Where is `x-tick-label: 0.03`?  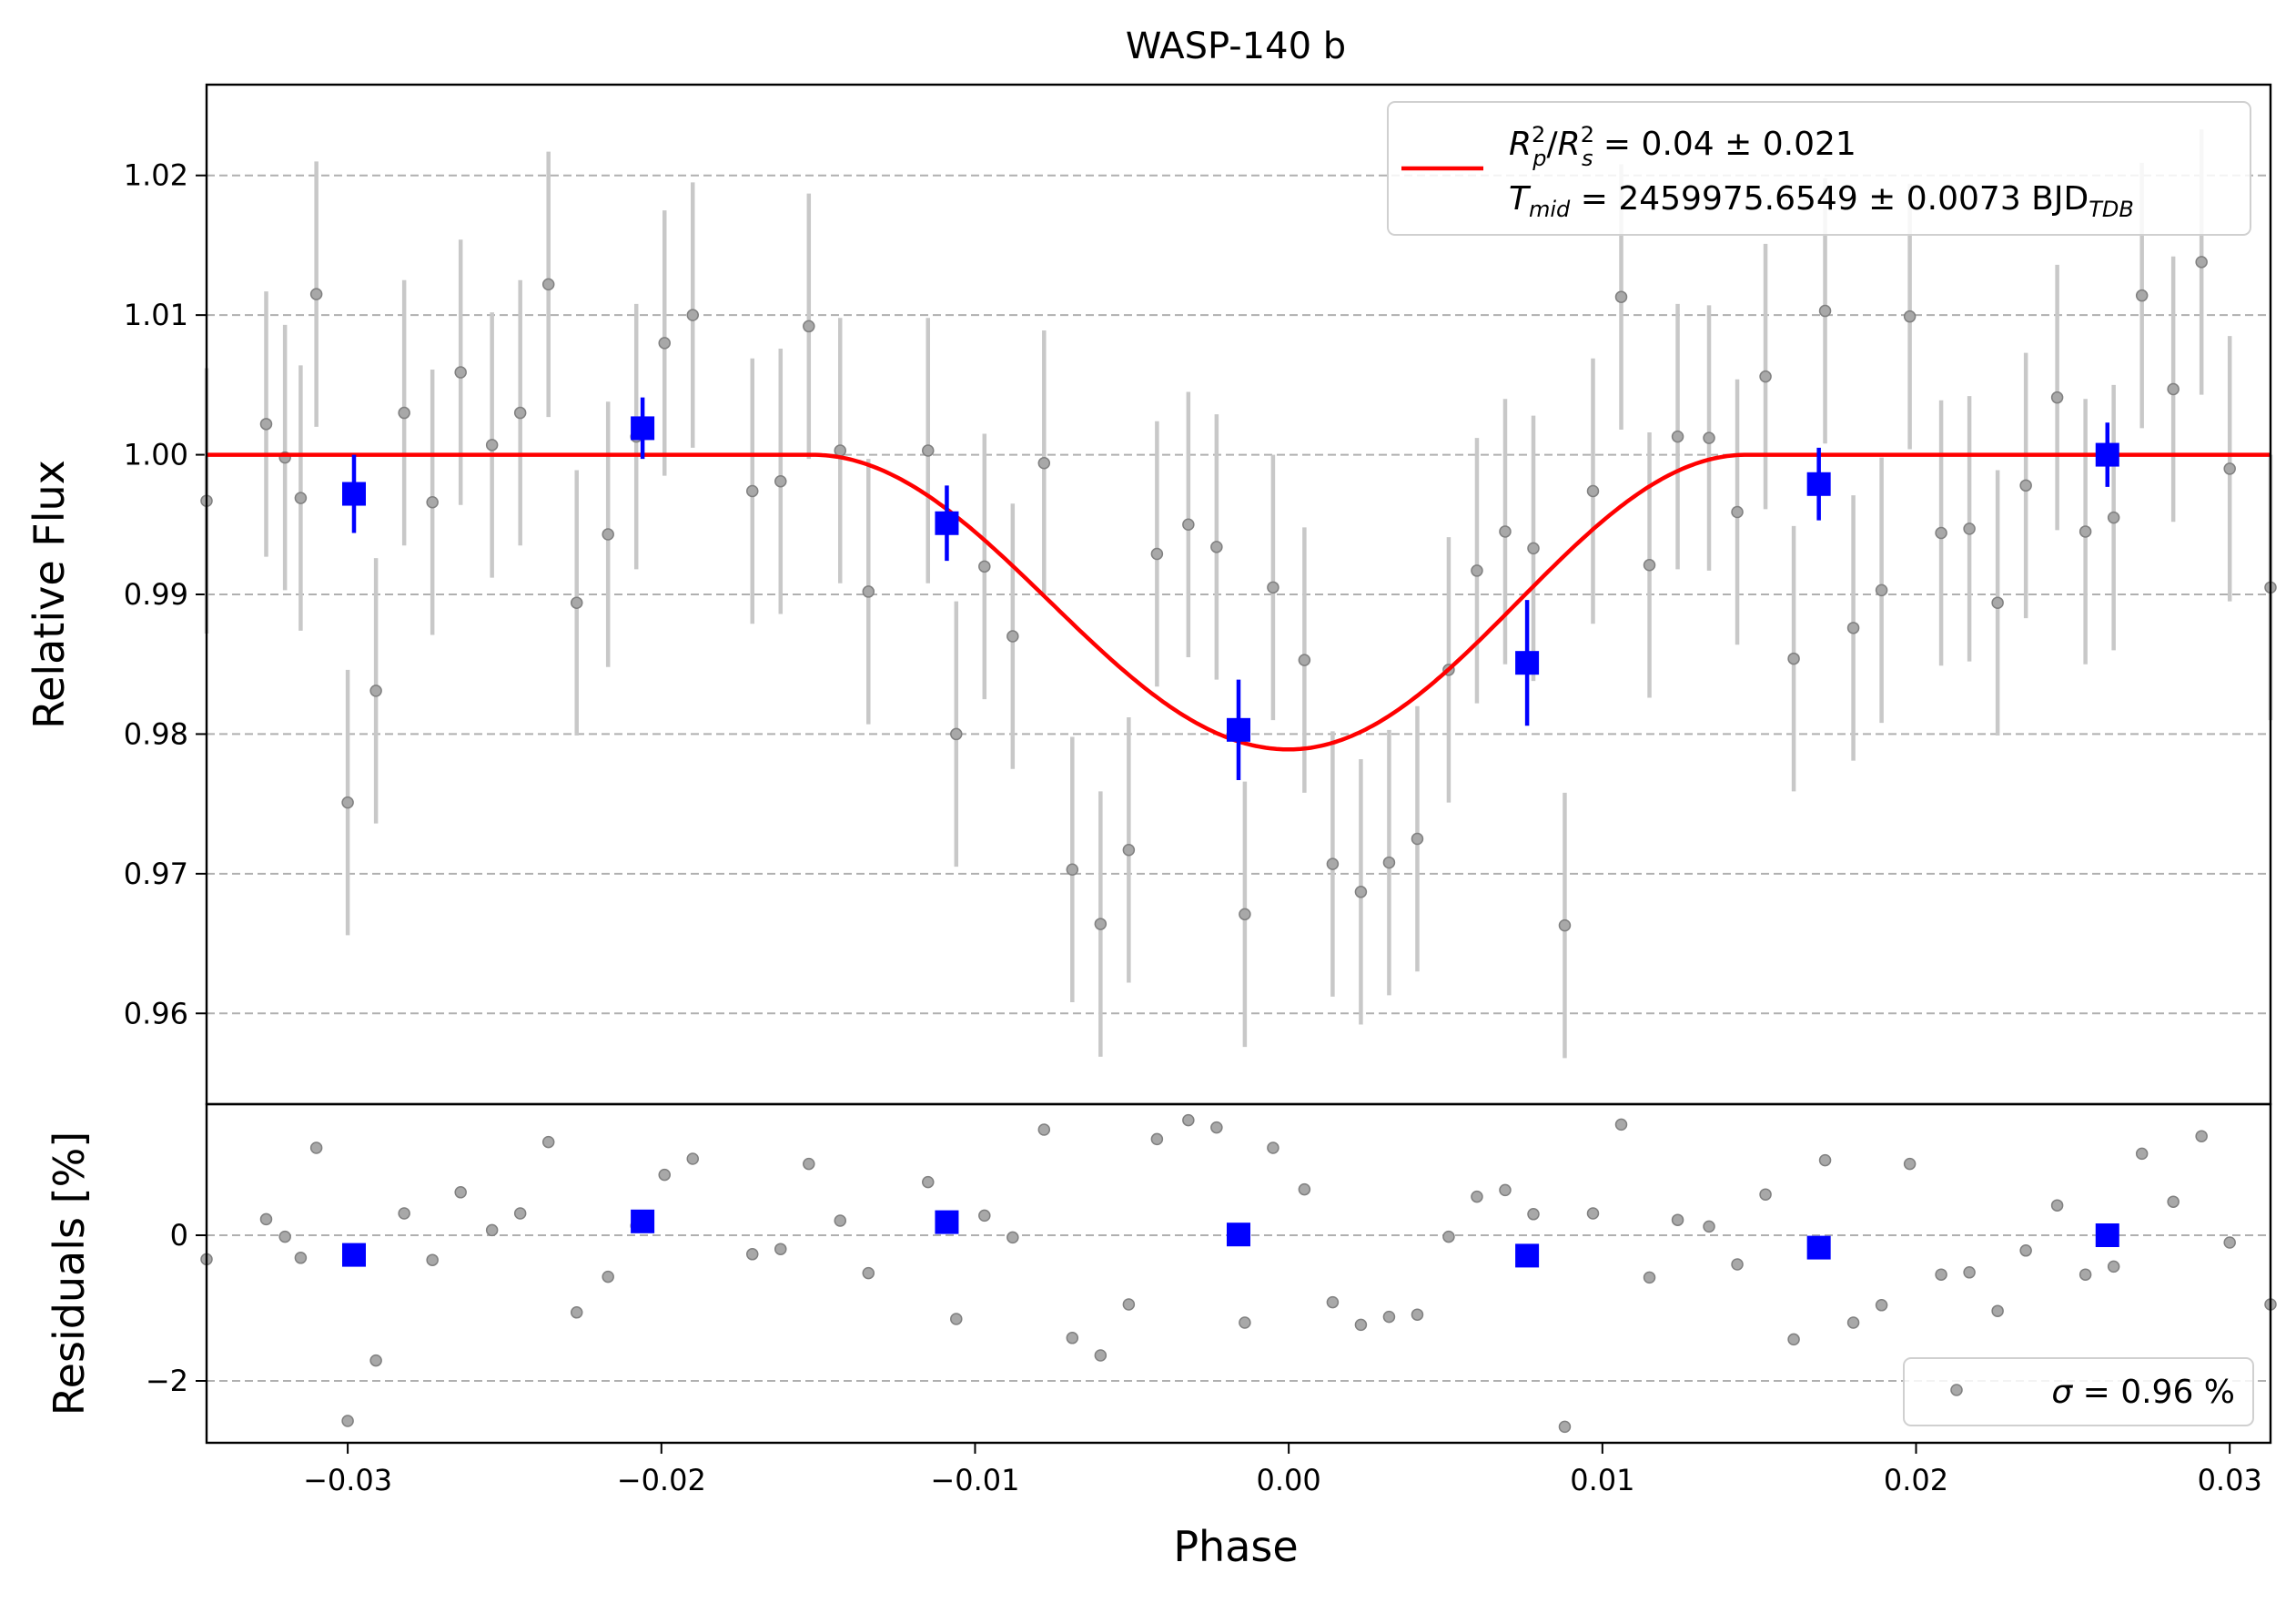
x-tick-label: 0.03 is located at coordinates (2230, 1480).